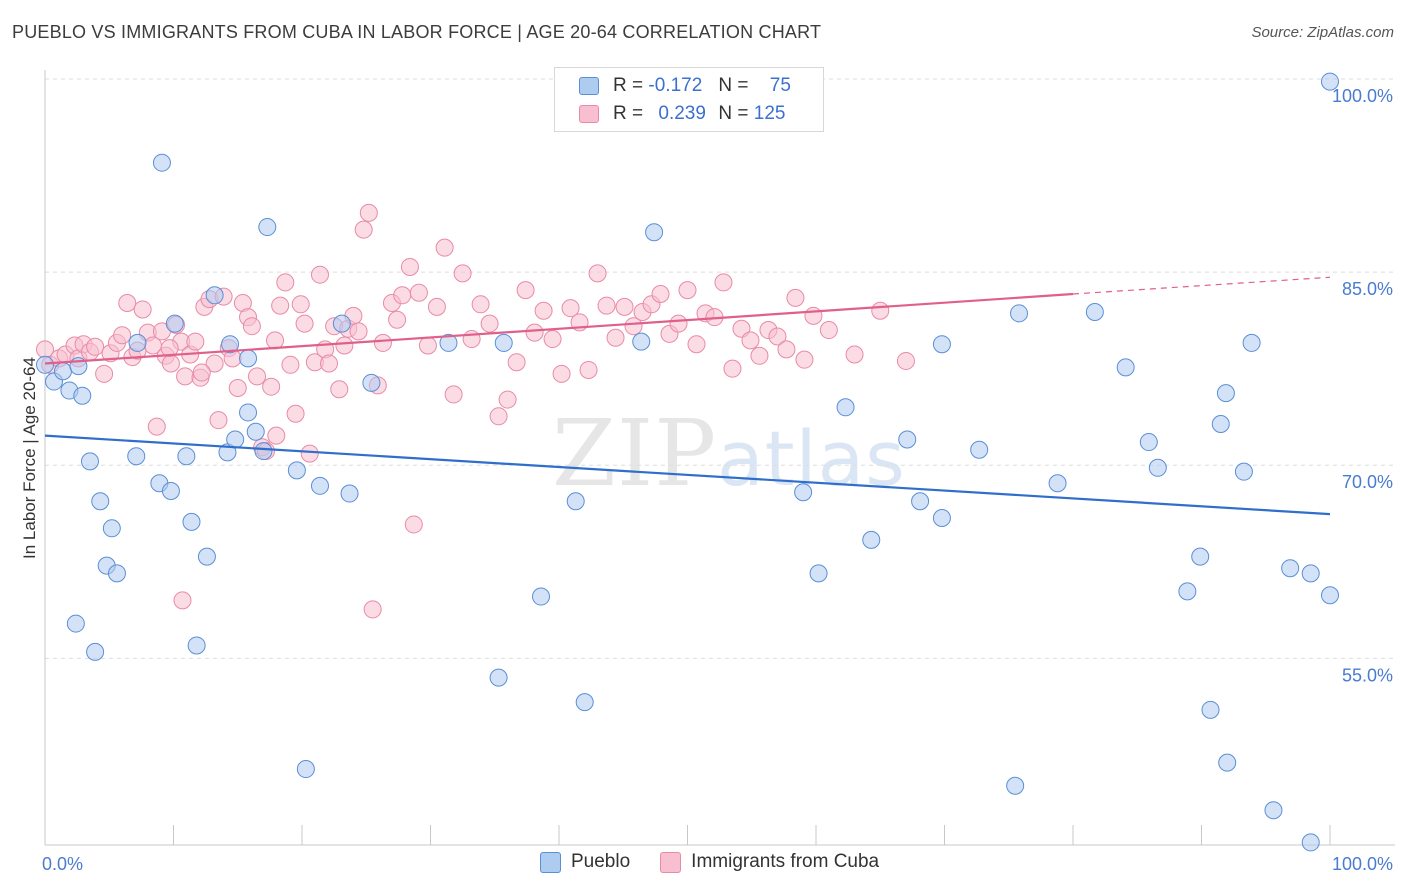 The height and width of the screenshot is (892, 1406). Describe the element at coordinates (635, 453) in the screenshot. I see `watermark-zip: ZIP` at that location.